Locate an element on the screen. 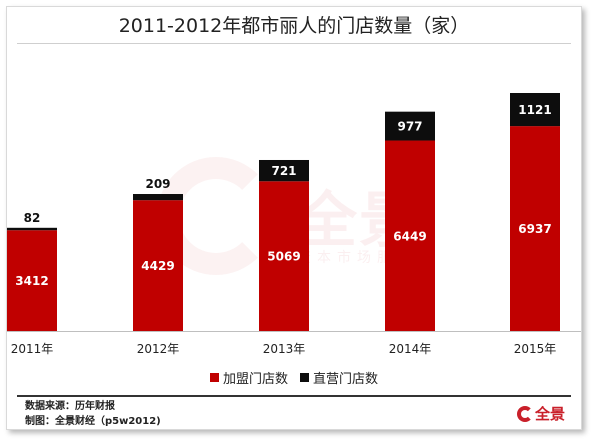 The width and height of the screenshot is (592, 448). bar-direct-2012 is located at coordinates (158, 197).